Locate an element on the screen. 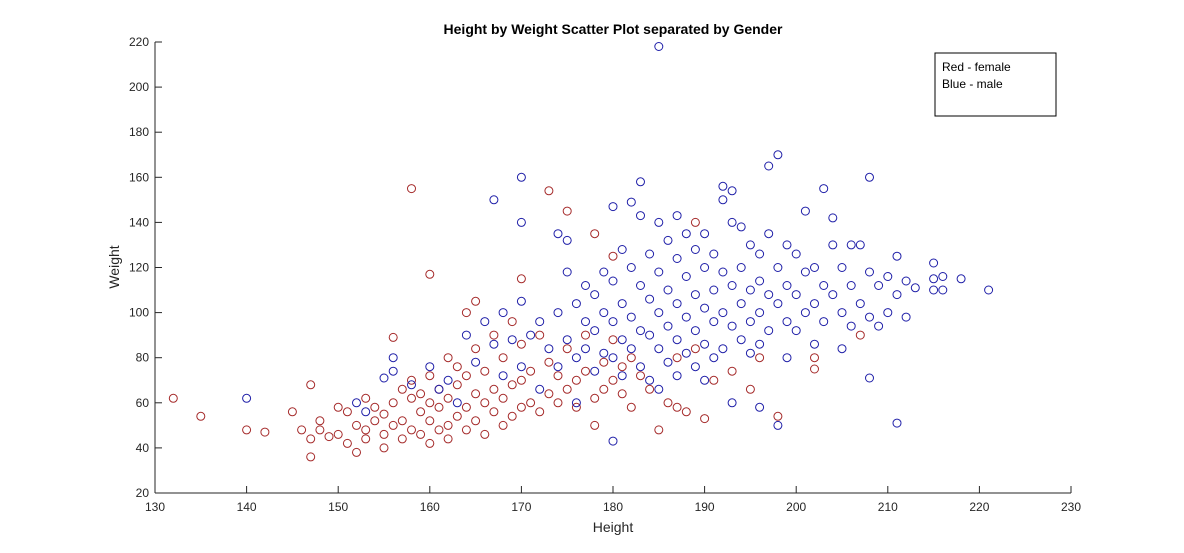 The width and height of the screenshot is (1184, 553). x-tick-label: 160 is located at coordinates (430, 507).